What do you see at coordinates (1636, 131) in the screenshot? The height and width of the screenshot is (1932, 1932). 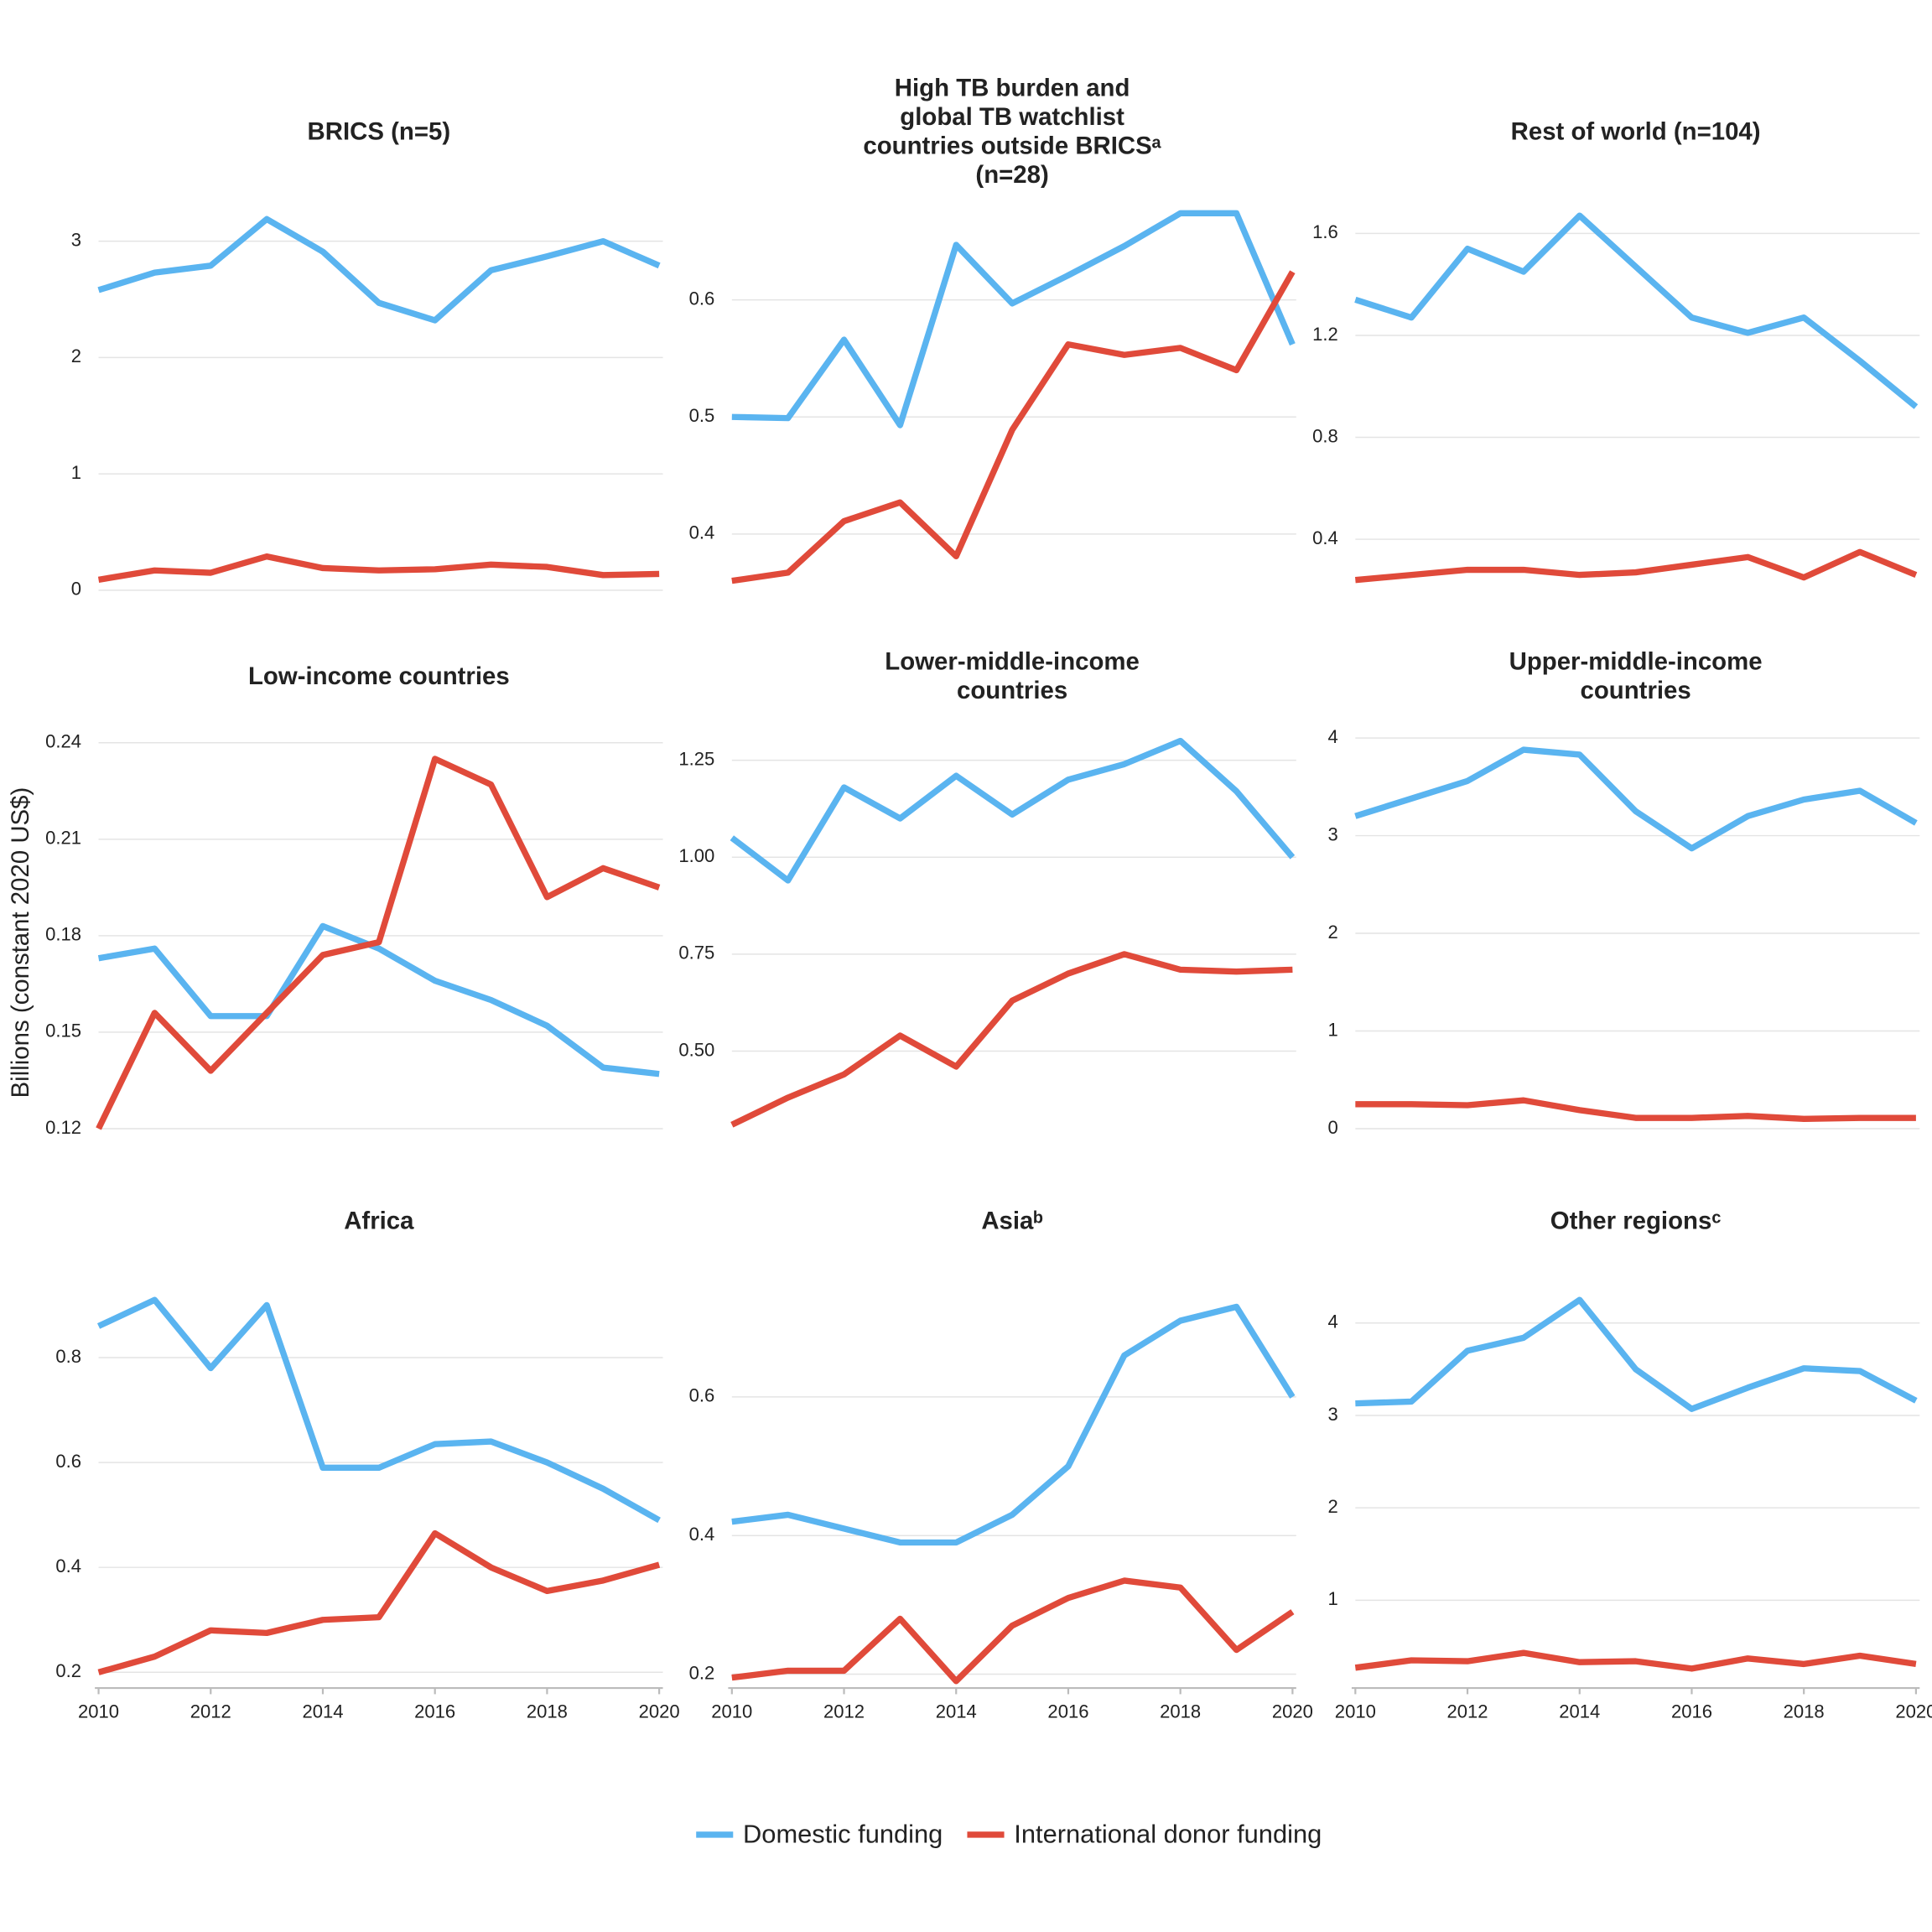 I see `panel-title: Rest of world (n=104)` at bounding box center [1636, 131].